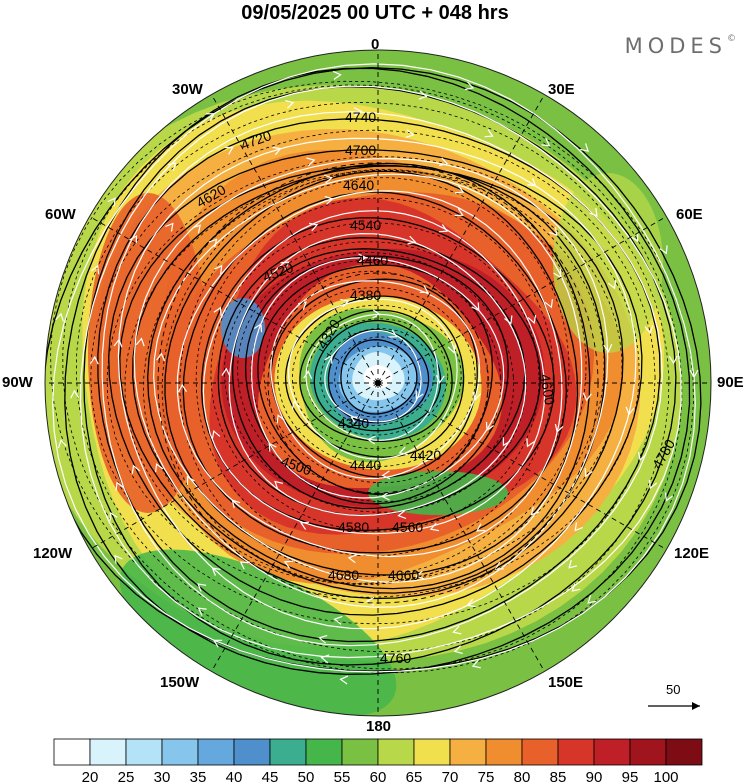 Image resolution: width=750 pixels, height=782 pixels. I want to click on wind-blob-southwest, so click(258, 632).